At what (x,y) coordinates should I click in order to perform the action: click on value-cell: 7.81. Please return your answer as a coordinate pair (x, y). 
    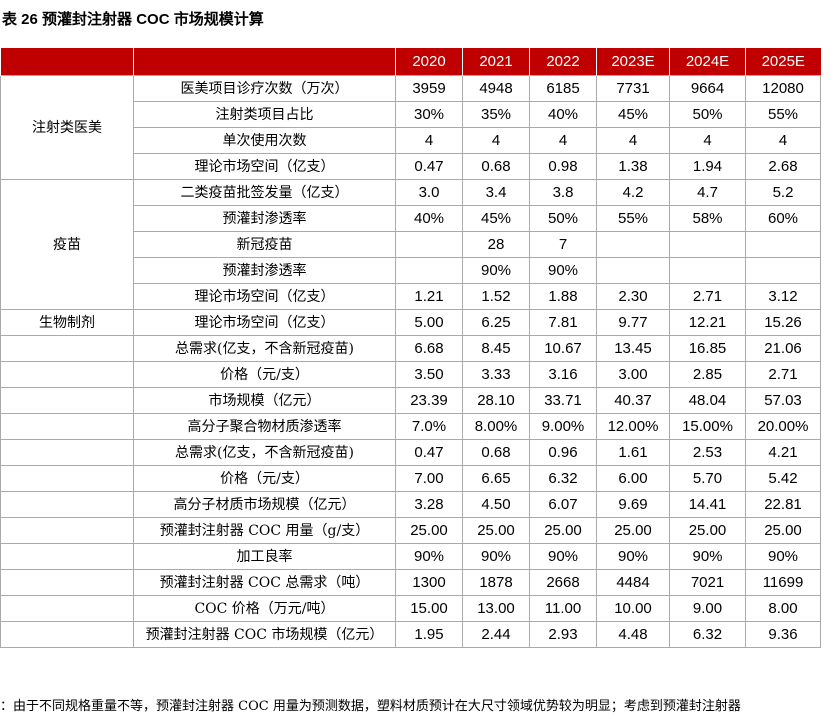
    Looking at the image, I should click on (563, 322).